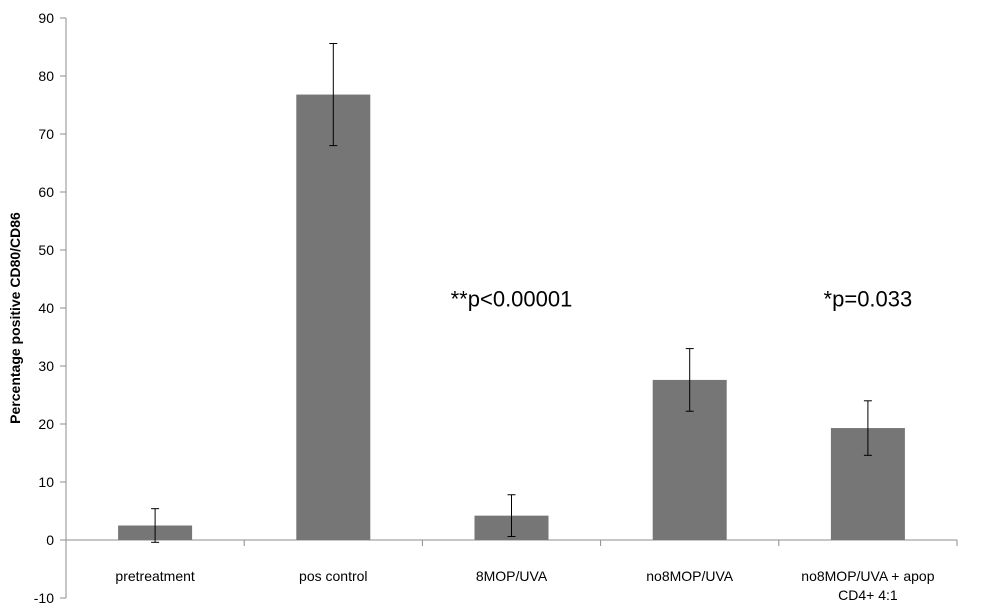 Image resolution: width=983 pixels, height=605 pixels. What do you see at coordinates (46, 250) in the screenshot?
I see `y-tick-label: 50` at bounding box center [46, 250].